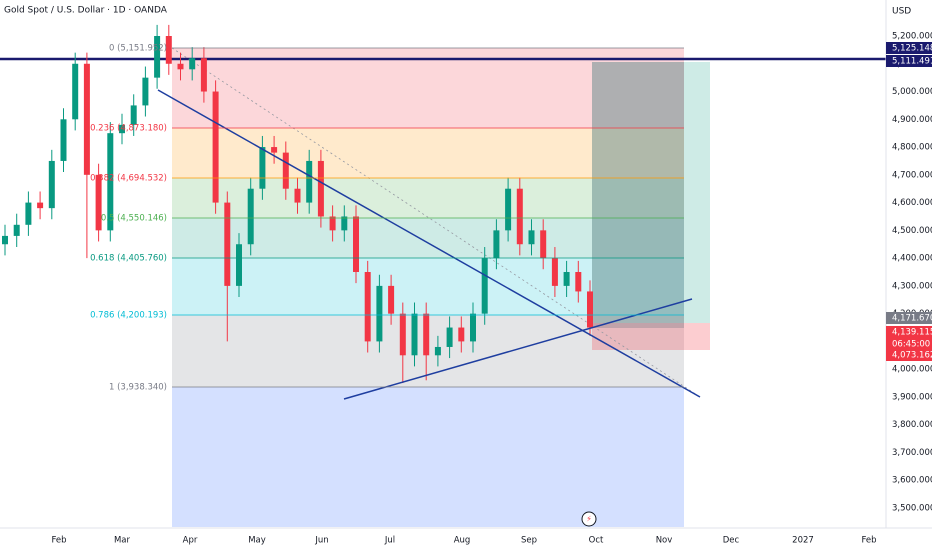 The height and width of the screenshot is (550, 932). Describe the element at coordinates (912, 203) in the screenshot. I see `price-label: 4,600.000` at that location.